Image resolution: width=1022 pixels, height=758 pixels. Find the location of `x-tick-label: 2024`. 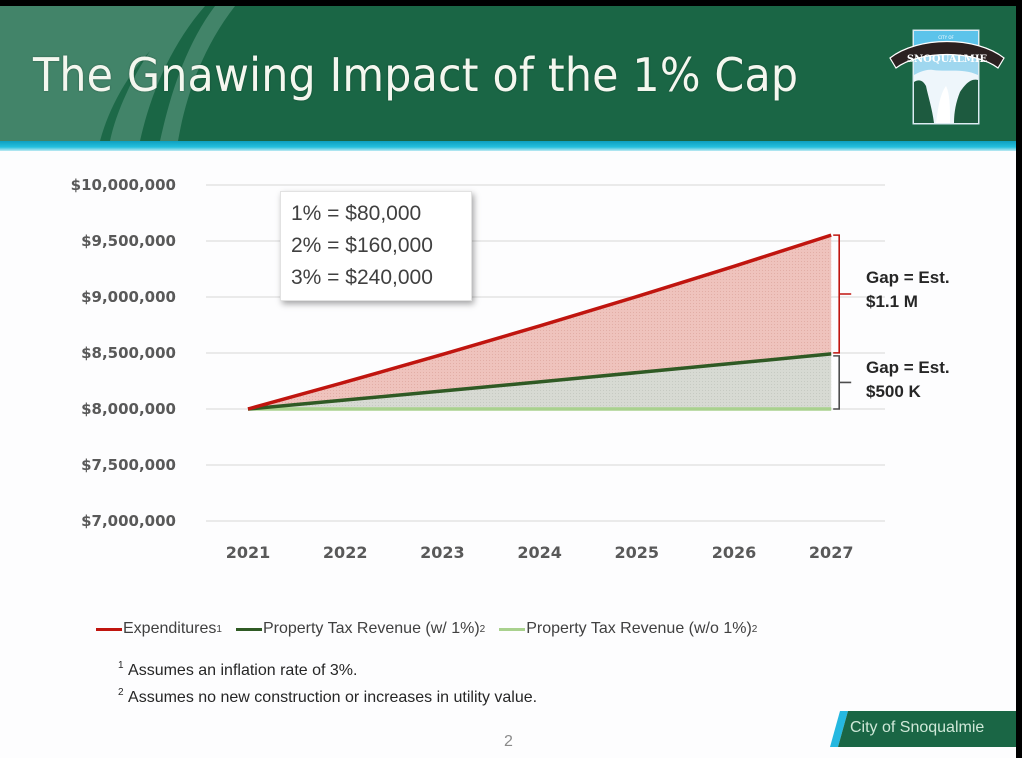

x-tick-label: 2024 is located at coordinates (539, 552).